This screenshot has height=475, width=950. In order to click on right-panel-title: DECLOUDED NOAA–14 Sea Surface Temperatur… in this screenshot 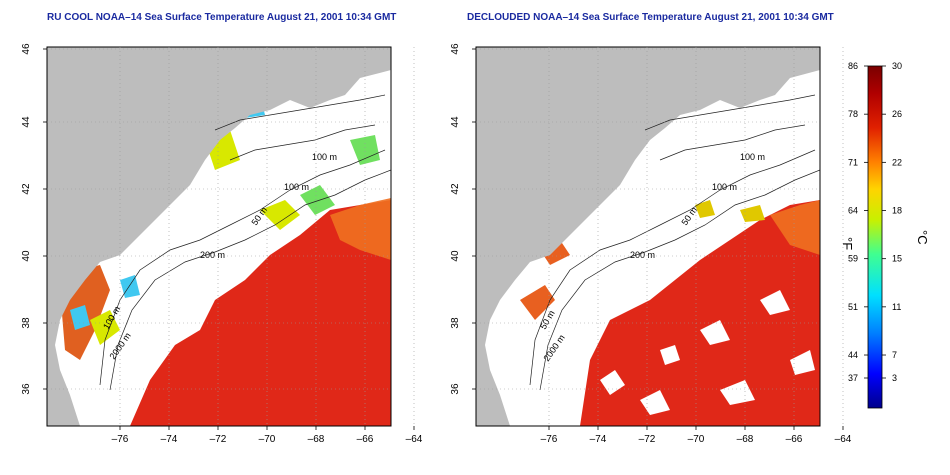, I will do `click(650, 17)`.